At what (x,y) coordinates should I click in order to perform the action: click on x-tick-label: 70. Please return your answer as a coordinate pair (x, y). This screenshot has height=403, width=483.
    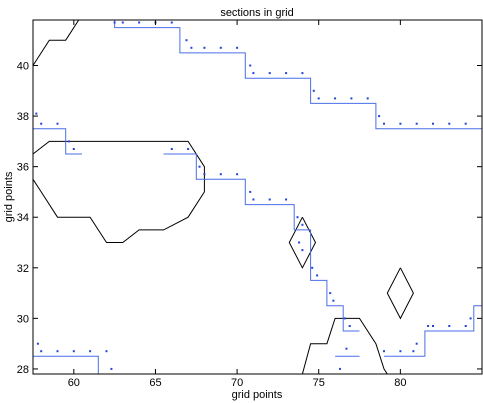
    Looking at the image, I should click on (237, 383).